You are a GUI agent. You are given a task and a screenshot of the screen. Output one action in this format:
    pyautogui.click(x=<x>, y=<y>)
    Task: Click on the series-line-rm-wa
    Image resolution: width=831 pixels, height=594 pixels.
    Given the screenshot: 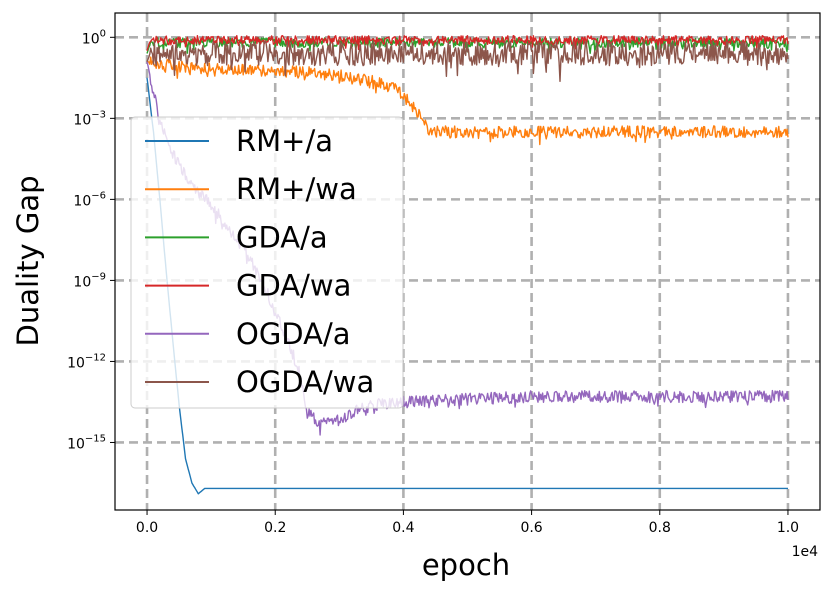 What is the action you would take?
    pyautogui.click(x=467, y=101)
    